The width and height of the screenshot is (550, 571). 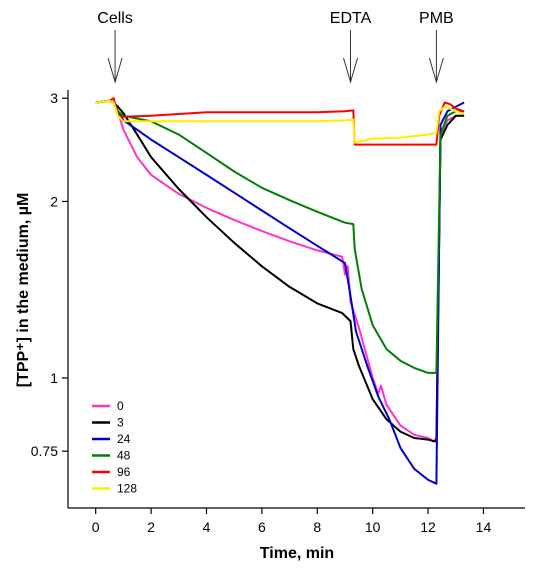 What do you see at coordinates (114, 447) in the screenshot?
I see `legend: 0 3 24 48 96 128` at bounding box center [114, 447].